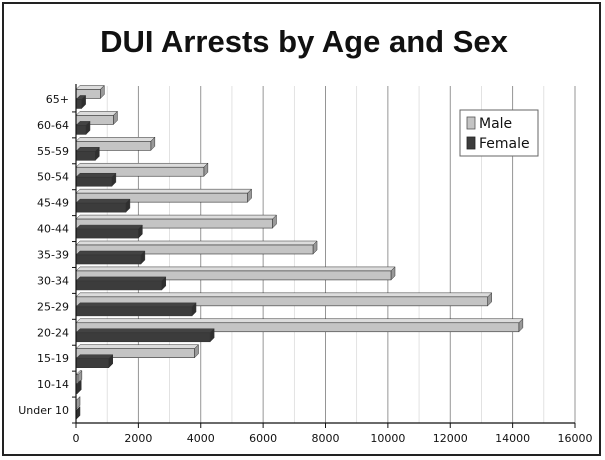 The image size is (605, 460). Describe the element at coordinates (53, 280) in the screenshot. I see `y-tick-label: 30-34` at that location.